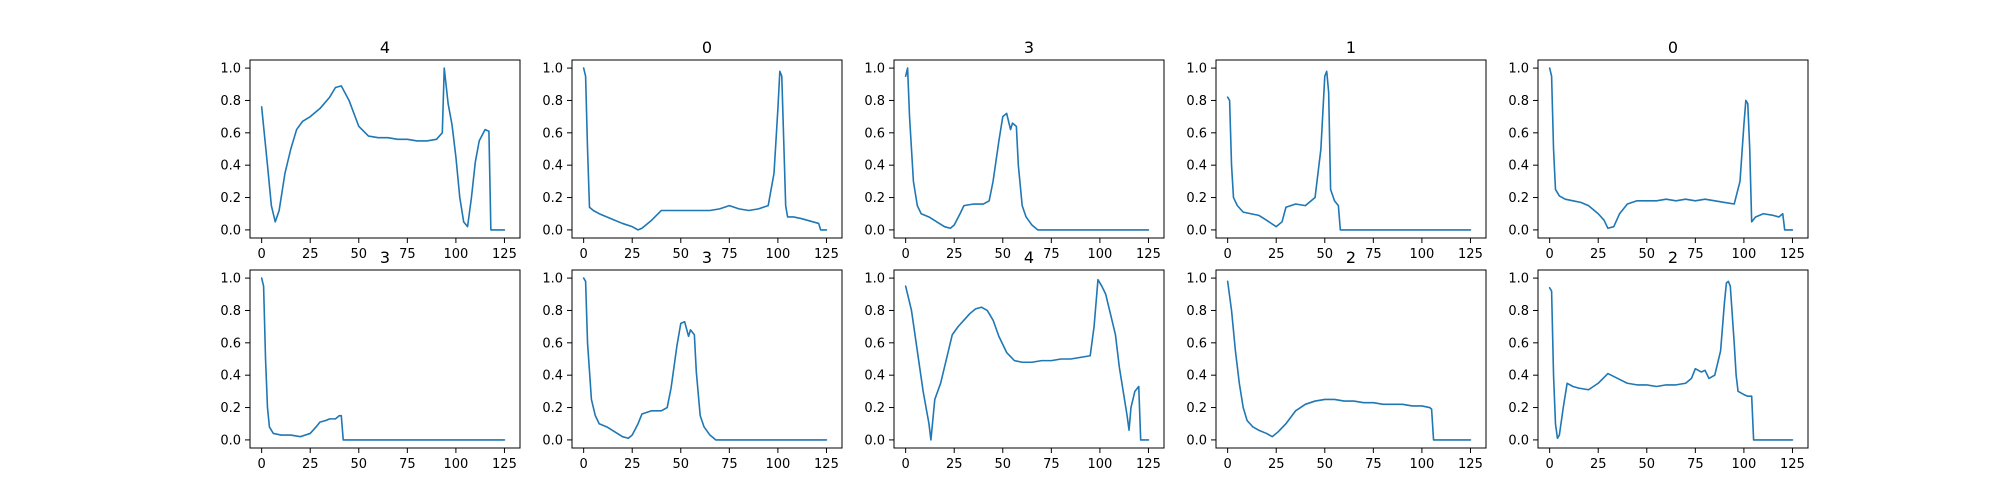 The image size is (2000, 500). What do you see at coordinates (385, 47) in the screenshot?
I see `subplot-title: 4` at bounding box center [385, 47].